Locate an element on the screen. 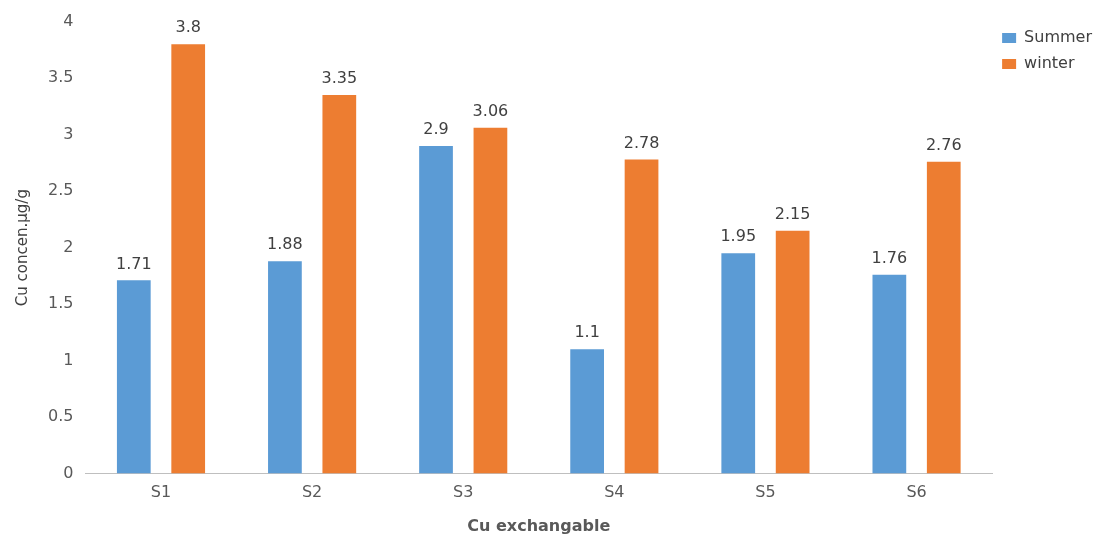 The height and width of the screenshot is (544, 1112). data-label: 3.35 is located at coordinates (339, 78).